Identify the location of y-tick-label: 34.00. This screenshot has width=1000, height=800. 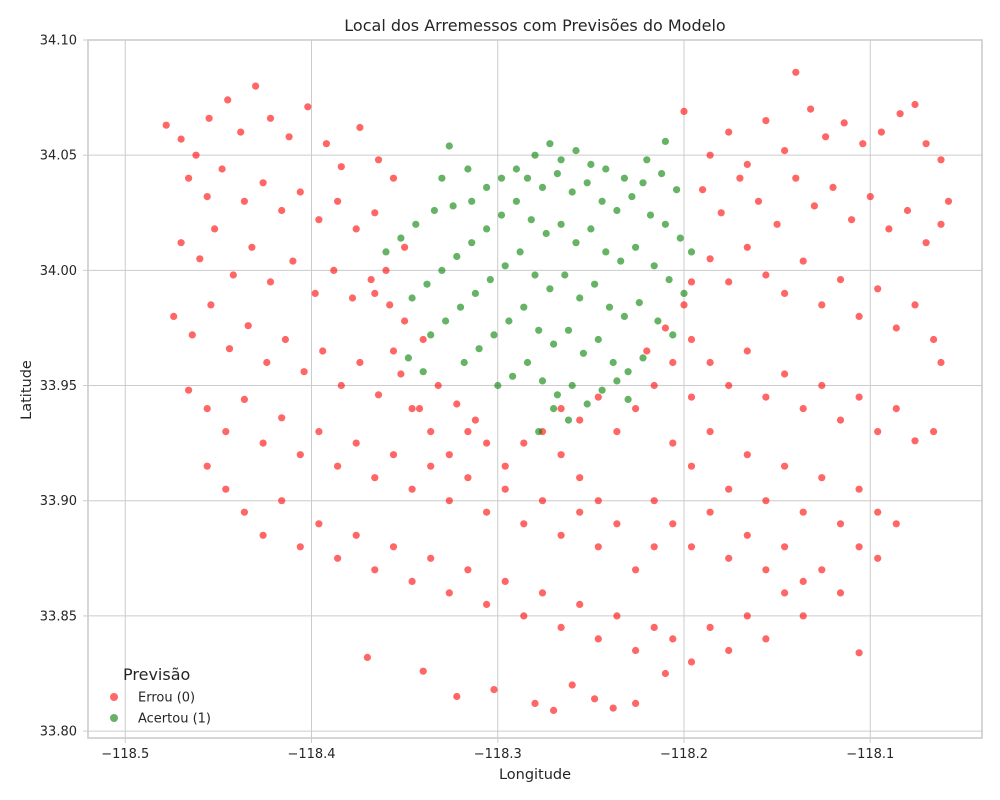
(58, 271).